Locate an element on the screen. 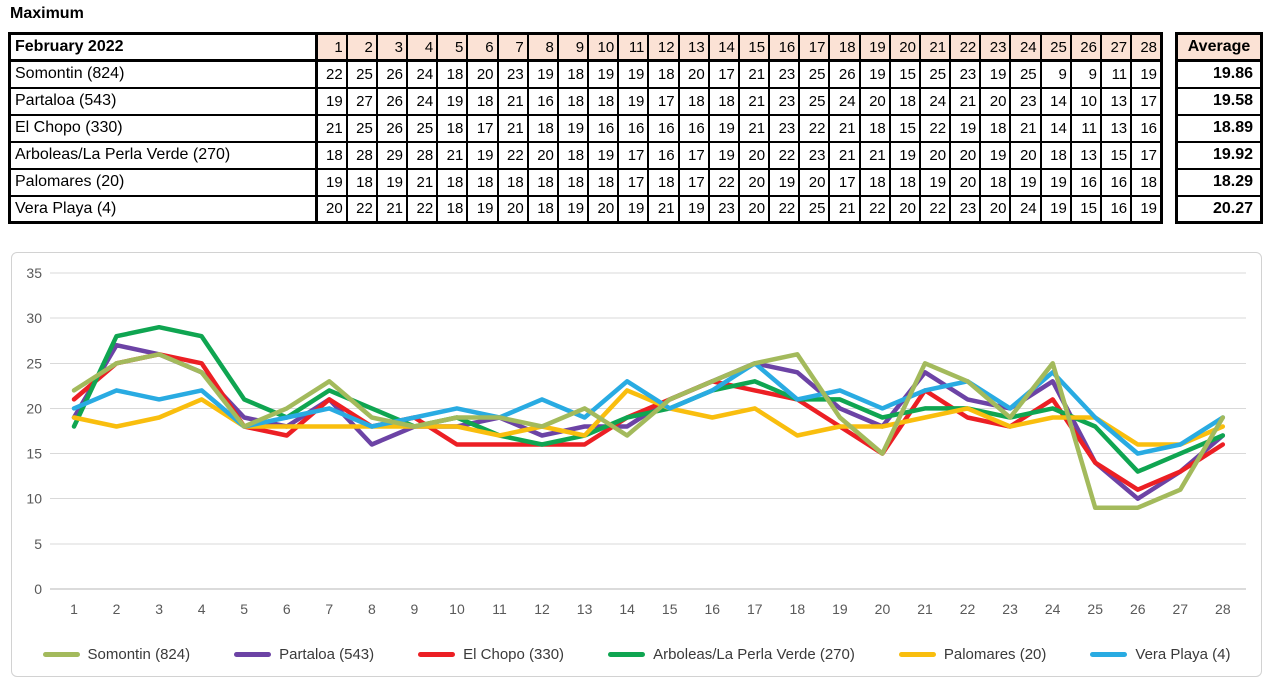  x-tick-label: 2 is located at coordinates (117, 609).